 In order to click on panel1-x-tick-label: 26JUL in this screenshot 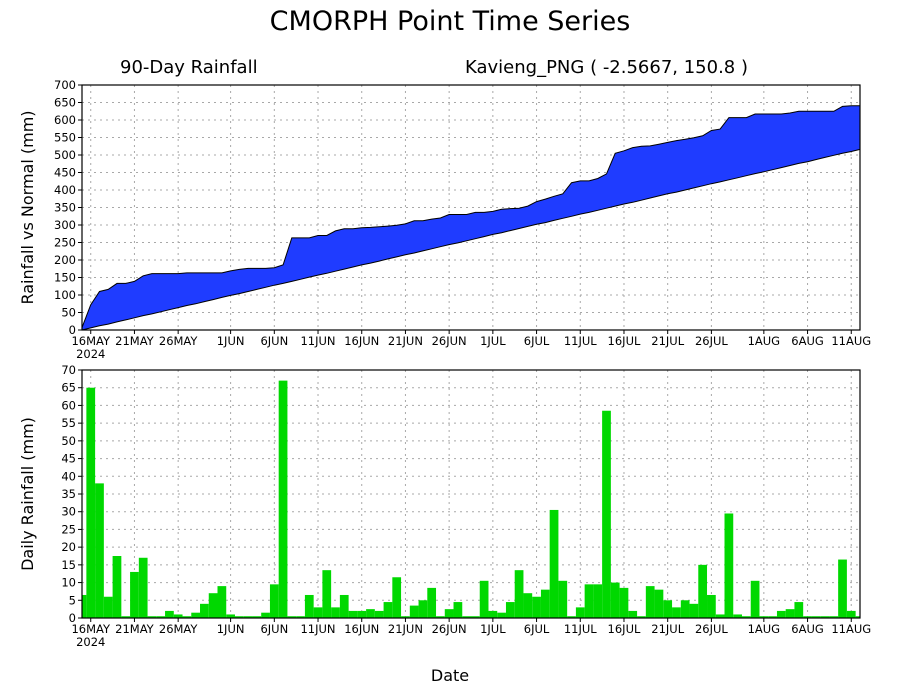, I will do `click(711, 341)`.